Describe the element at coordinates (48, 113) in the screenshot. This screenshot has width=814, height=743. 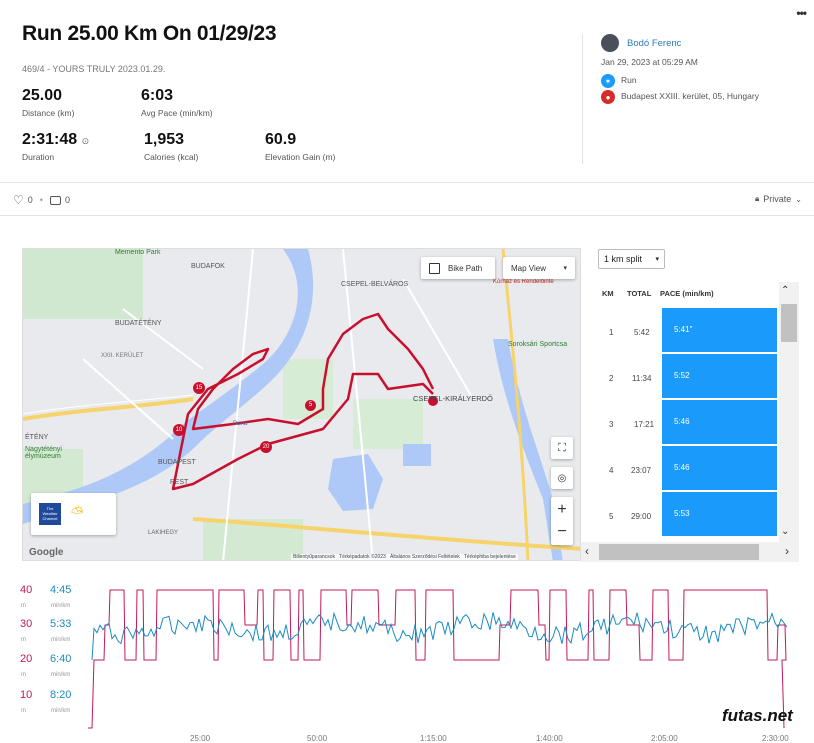
I see `stat-label: Distance (km)` at that location.